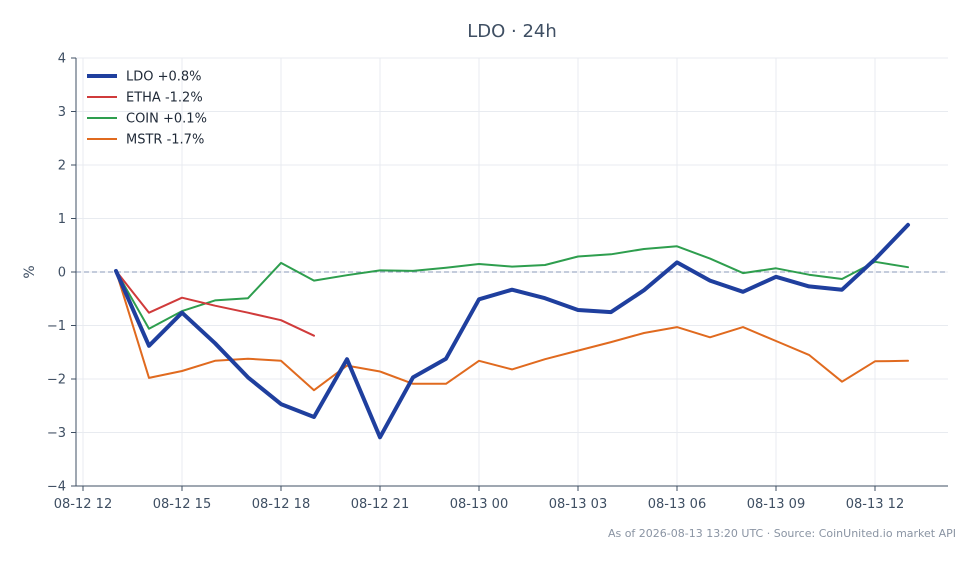  What do you see at coordinates (479, 504) in the screenshot?
I see `x-tick-label: 08-13 00` at bounding box center [479, 504].